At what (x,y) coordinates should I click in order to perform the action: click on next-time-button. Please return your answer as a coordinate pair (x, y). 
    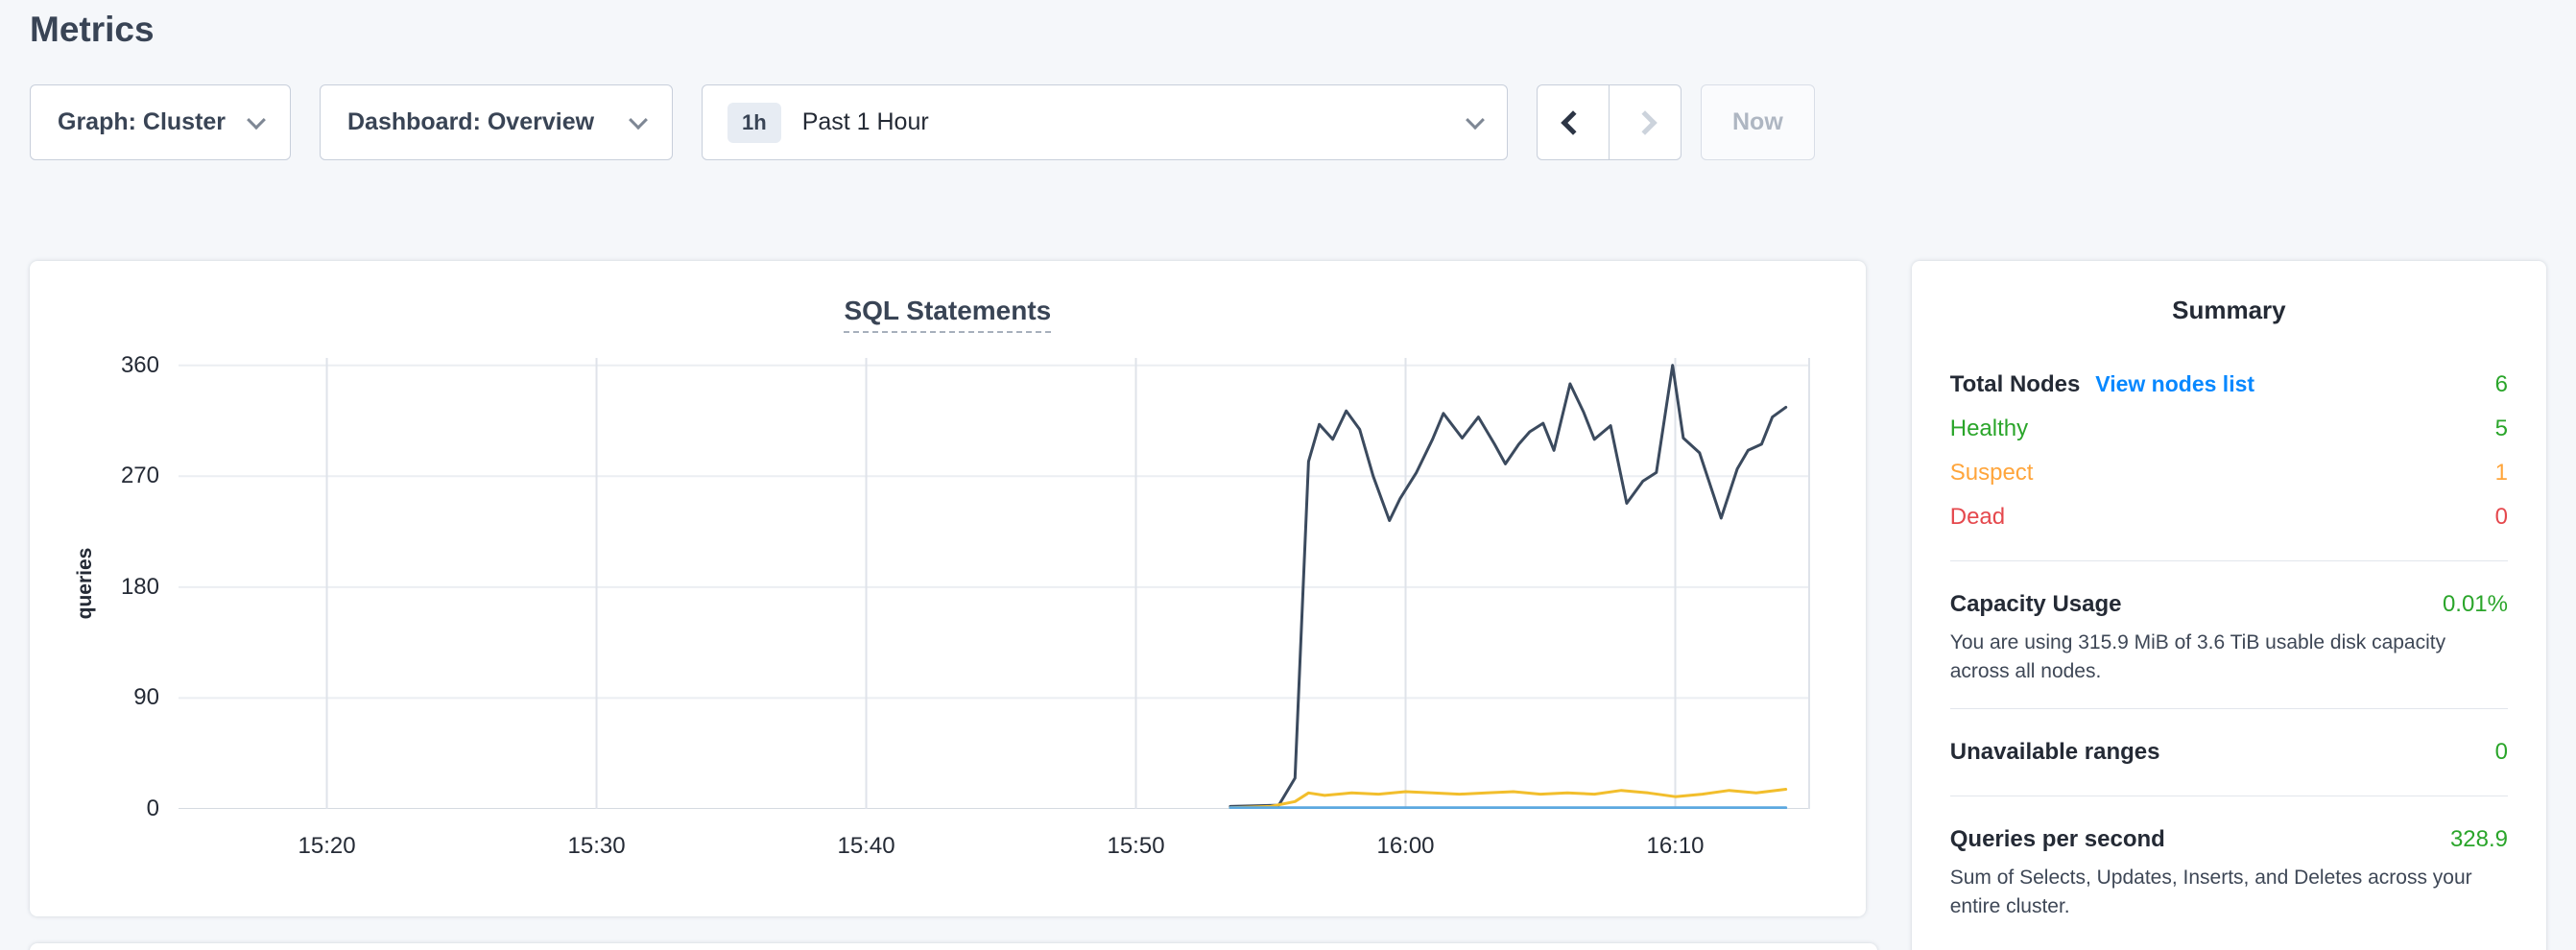
    Looking at the image, I should click on (1645, 122).